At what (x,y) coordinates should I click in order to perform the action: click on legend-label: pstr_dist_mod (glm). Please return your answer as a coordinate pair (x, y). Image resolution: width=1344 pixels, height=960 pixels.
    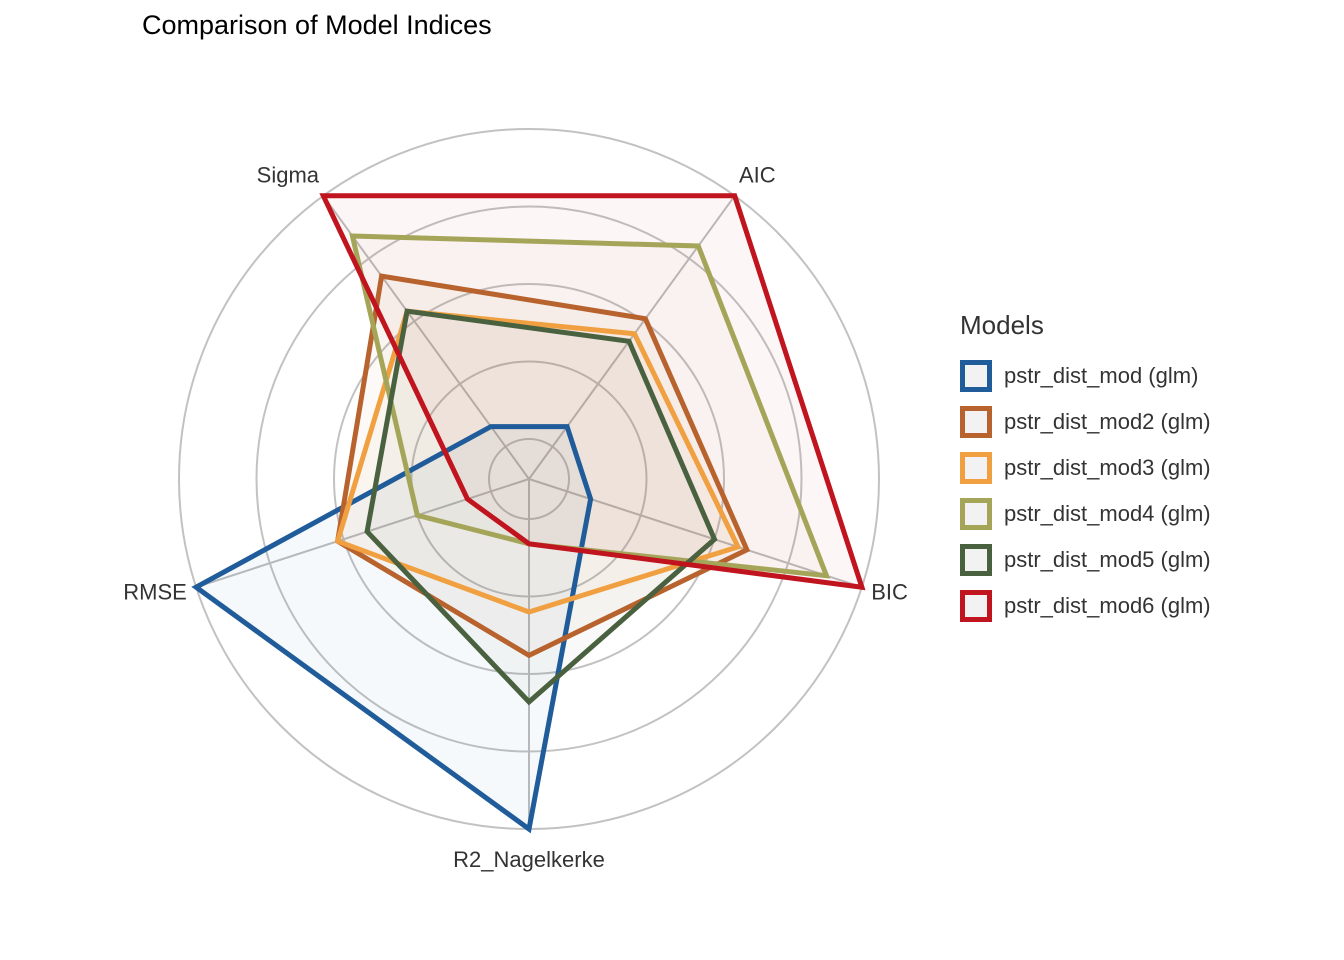
    Looking at the image, I should click on (1101, 375).